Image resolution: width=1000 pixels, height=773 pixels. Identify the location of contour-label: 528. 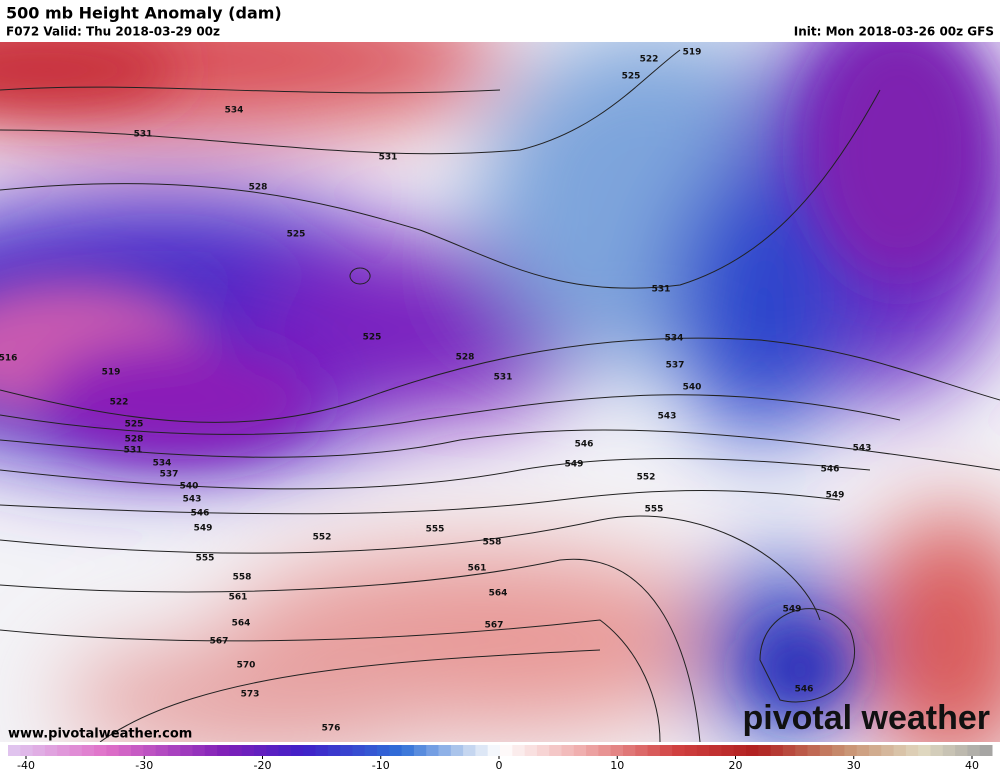
(134, 440).